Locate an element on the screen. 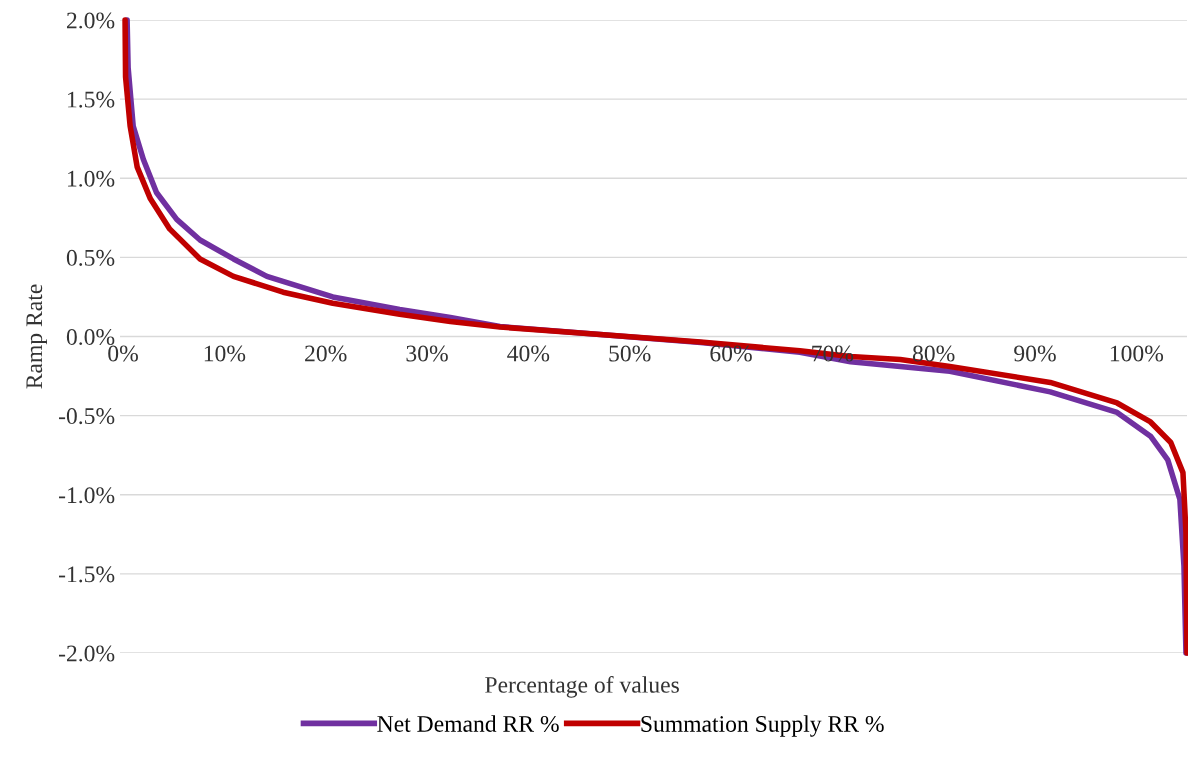 The image size is (1188, 760). x-axis-title: Percentage of values is located at coordinates (582, 687).